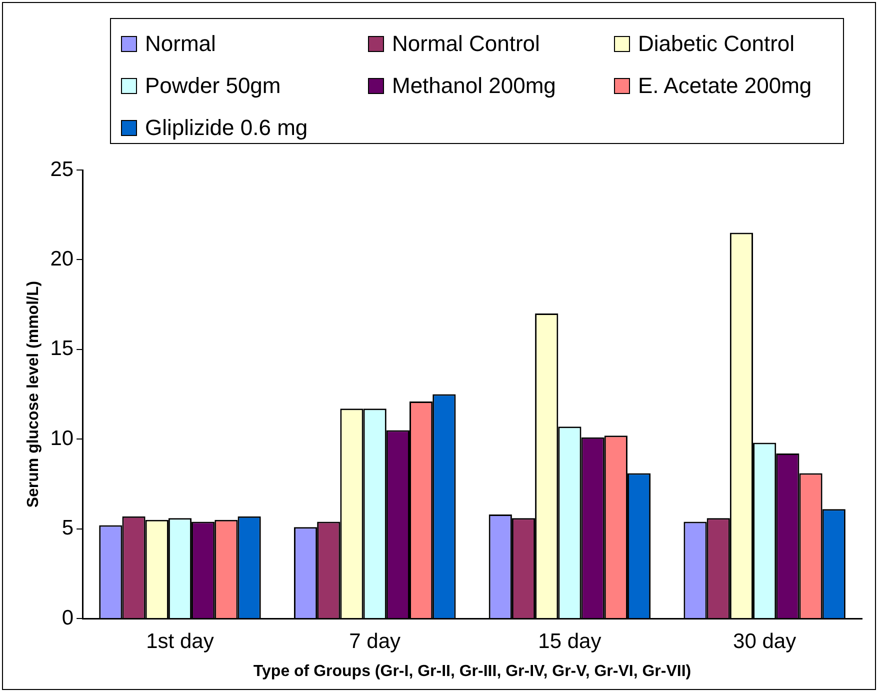 The width and height of the screenshot is (880, 695). I want to click on legend-label: Normal Control, so click(466, 44).